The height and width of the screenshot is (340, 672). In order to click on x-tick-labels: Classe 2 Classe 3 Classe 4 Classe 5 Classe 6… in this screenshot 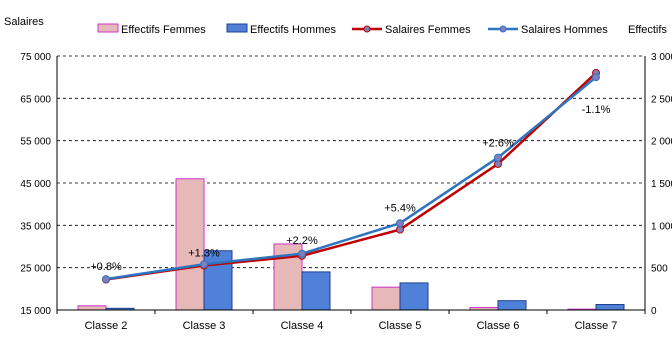, I will do `click(351, 326)`.